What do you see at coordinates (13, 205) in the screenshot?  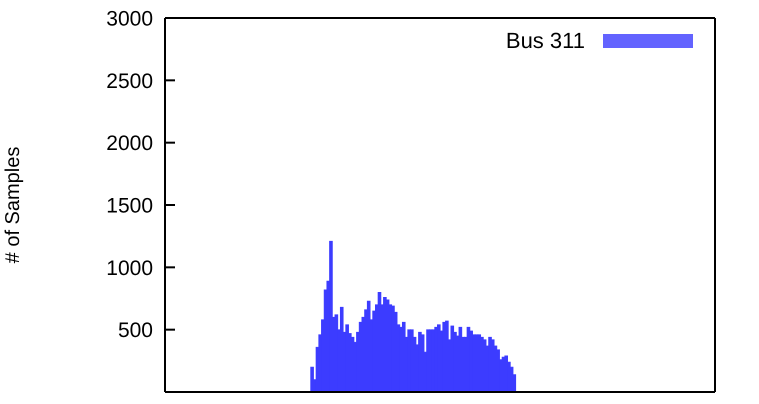 I see `y-axis-title: # of Samples` at bounding box center [13, 205].